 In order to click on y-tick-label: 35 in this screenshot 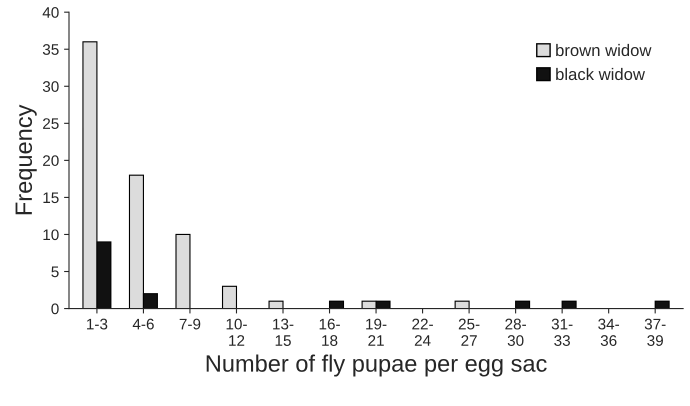, I will do `click(50, 49)`.